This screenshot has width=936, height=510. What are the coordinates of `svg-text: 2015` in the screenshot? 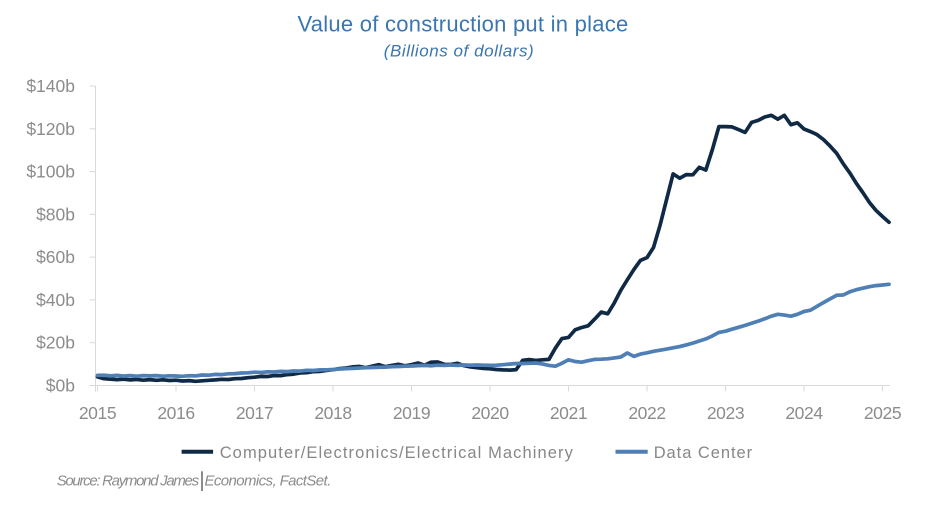 It's located at (97, 413).